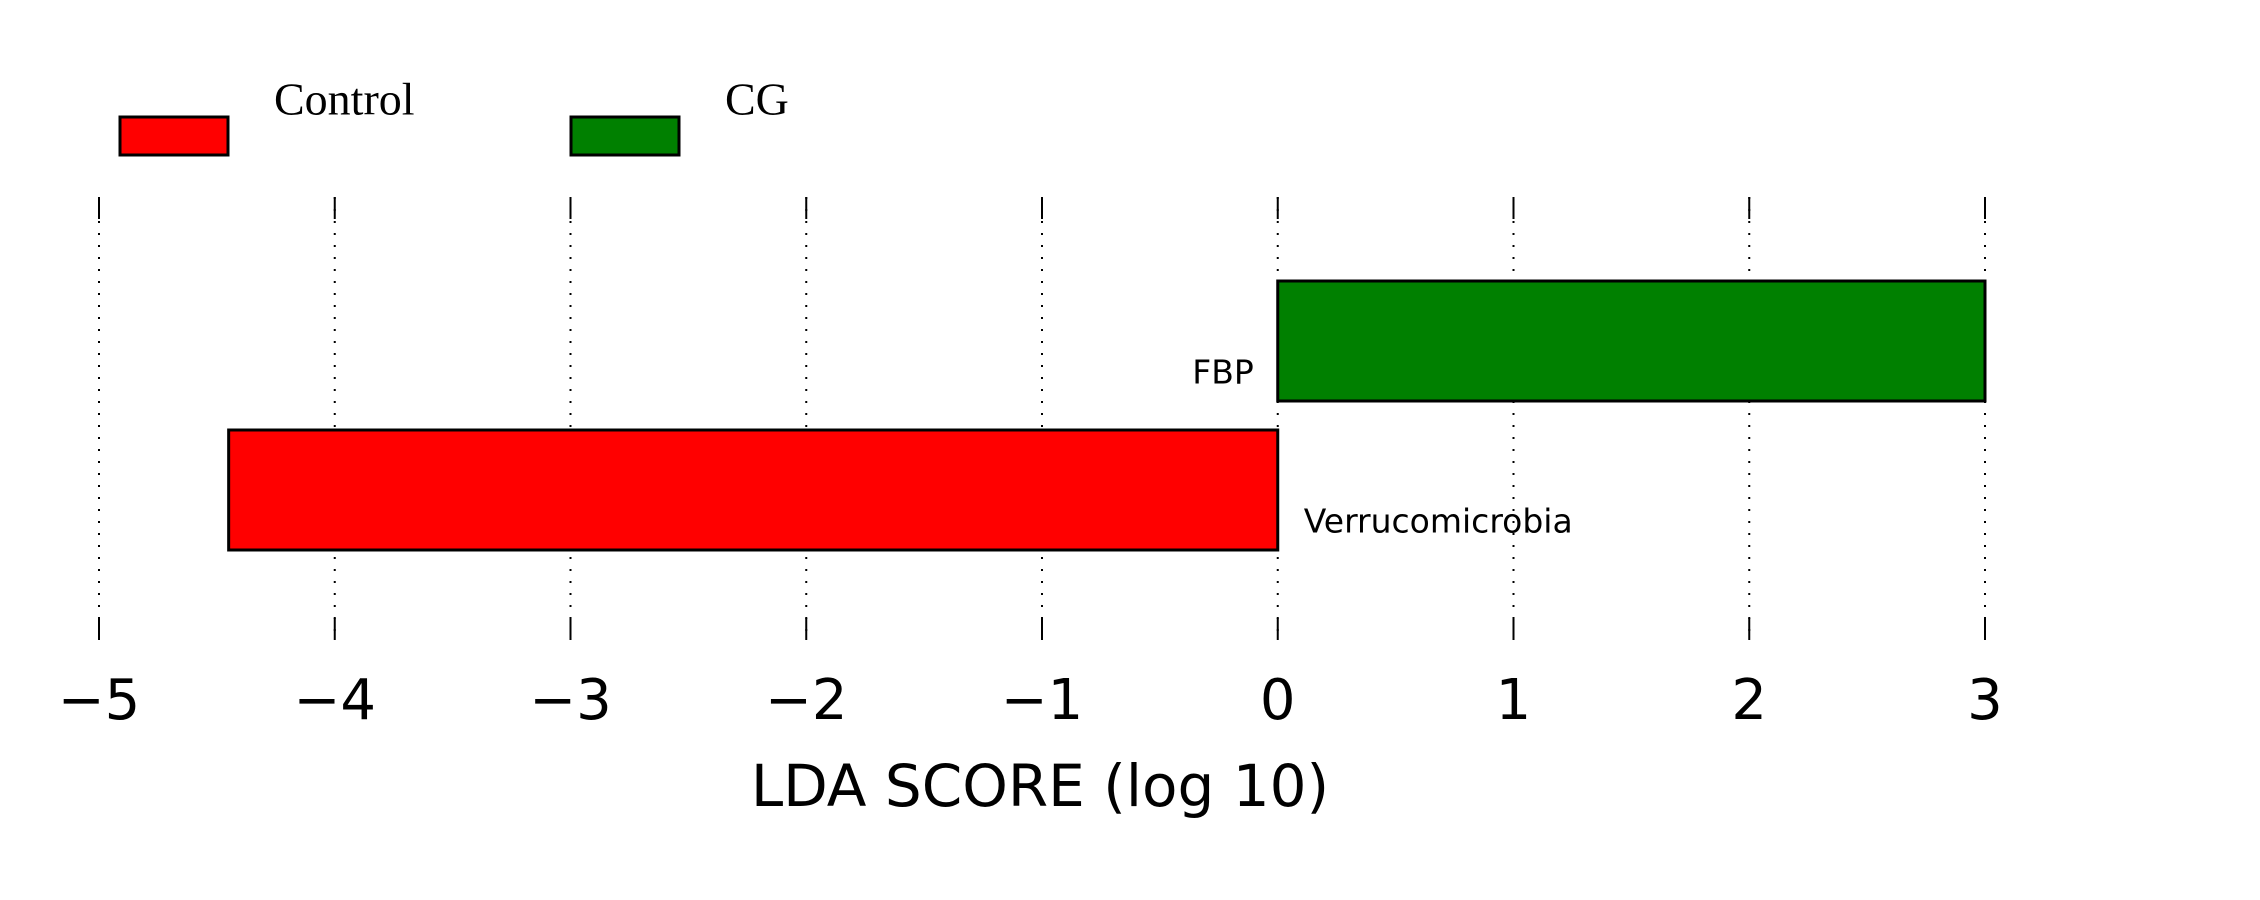 The image size is (2260, 900). I want to click on category-label: Verrucomicrobia, so click(1438, 521).